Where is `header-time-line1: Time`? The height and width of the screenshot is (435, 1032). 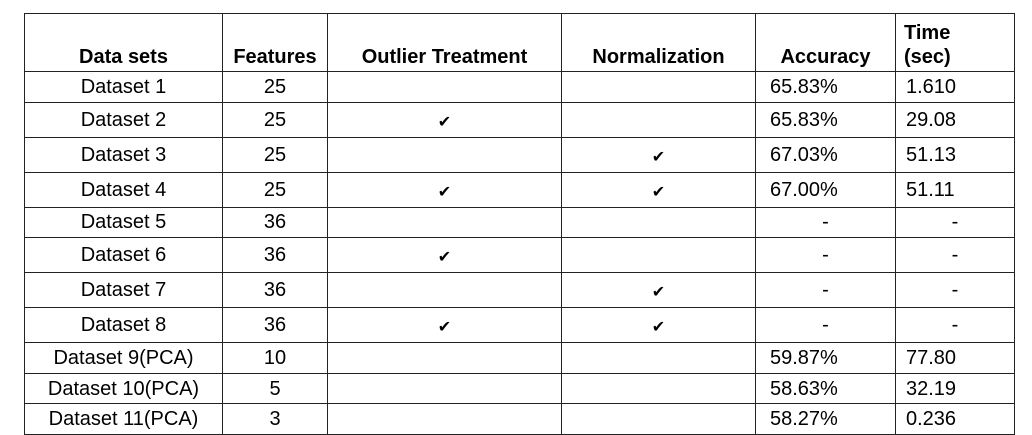 header-time-line1: Time is located at coordinates (927, 33).